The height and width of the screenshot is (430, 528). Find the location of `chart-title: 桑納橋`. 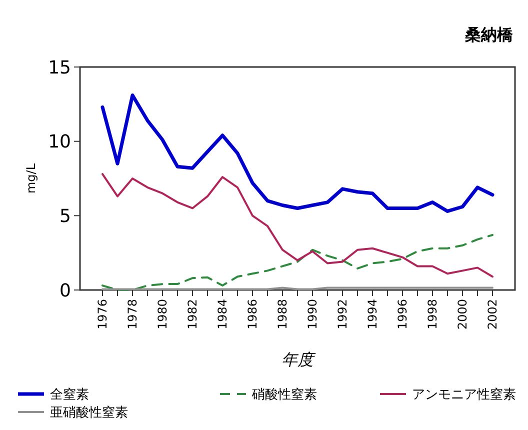

chart-title: 桑納橋 is located at coordinates (489, 34).